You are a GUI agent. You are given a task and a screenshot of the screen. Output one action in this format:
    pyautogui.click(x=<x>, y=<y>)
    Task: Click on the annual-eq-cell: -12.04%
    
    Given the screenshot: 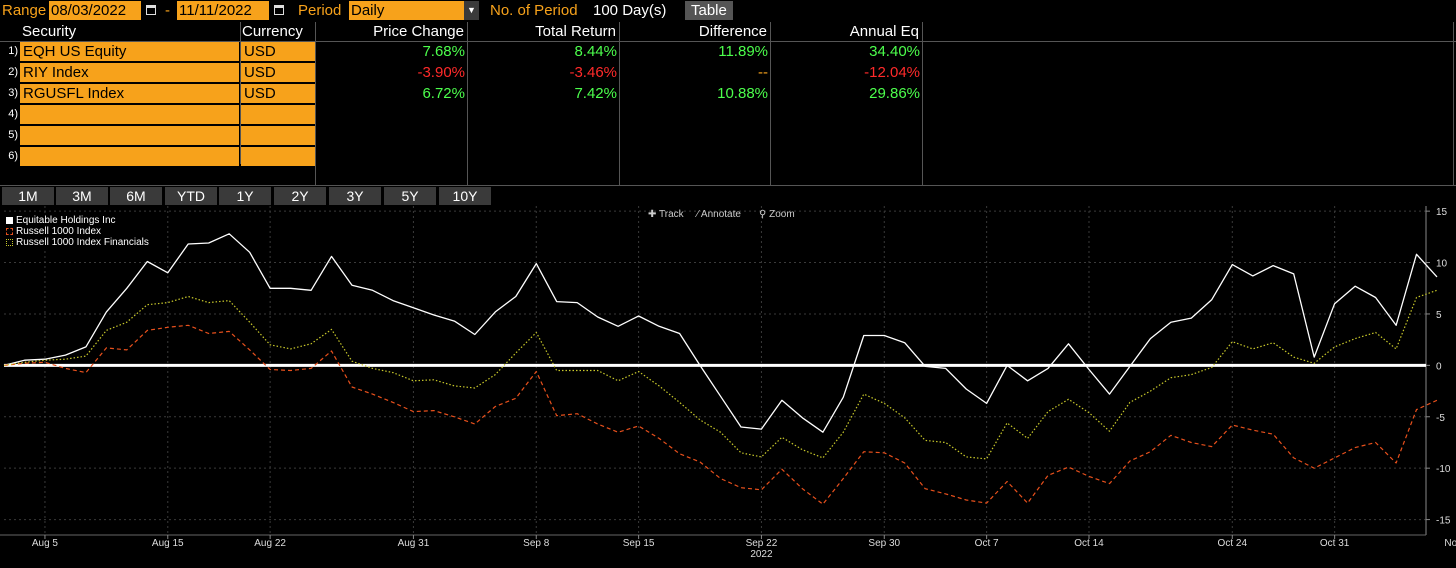 What is the action you would take?
    pyautogui.click(x=892, y=72)
    